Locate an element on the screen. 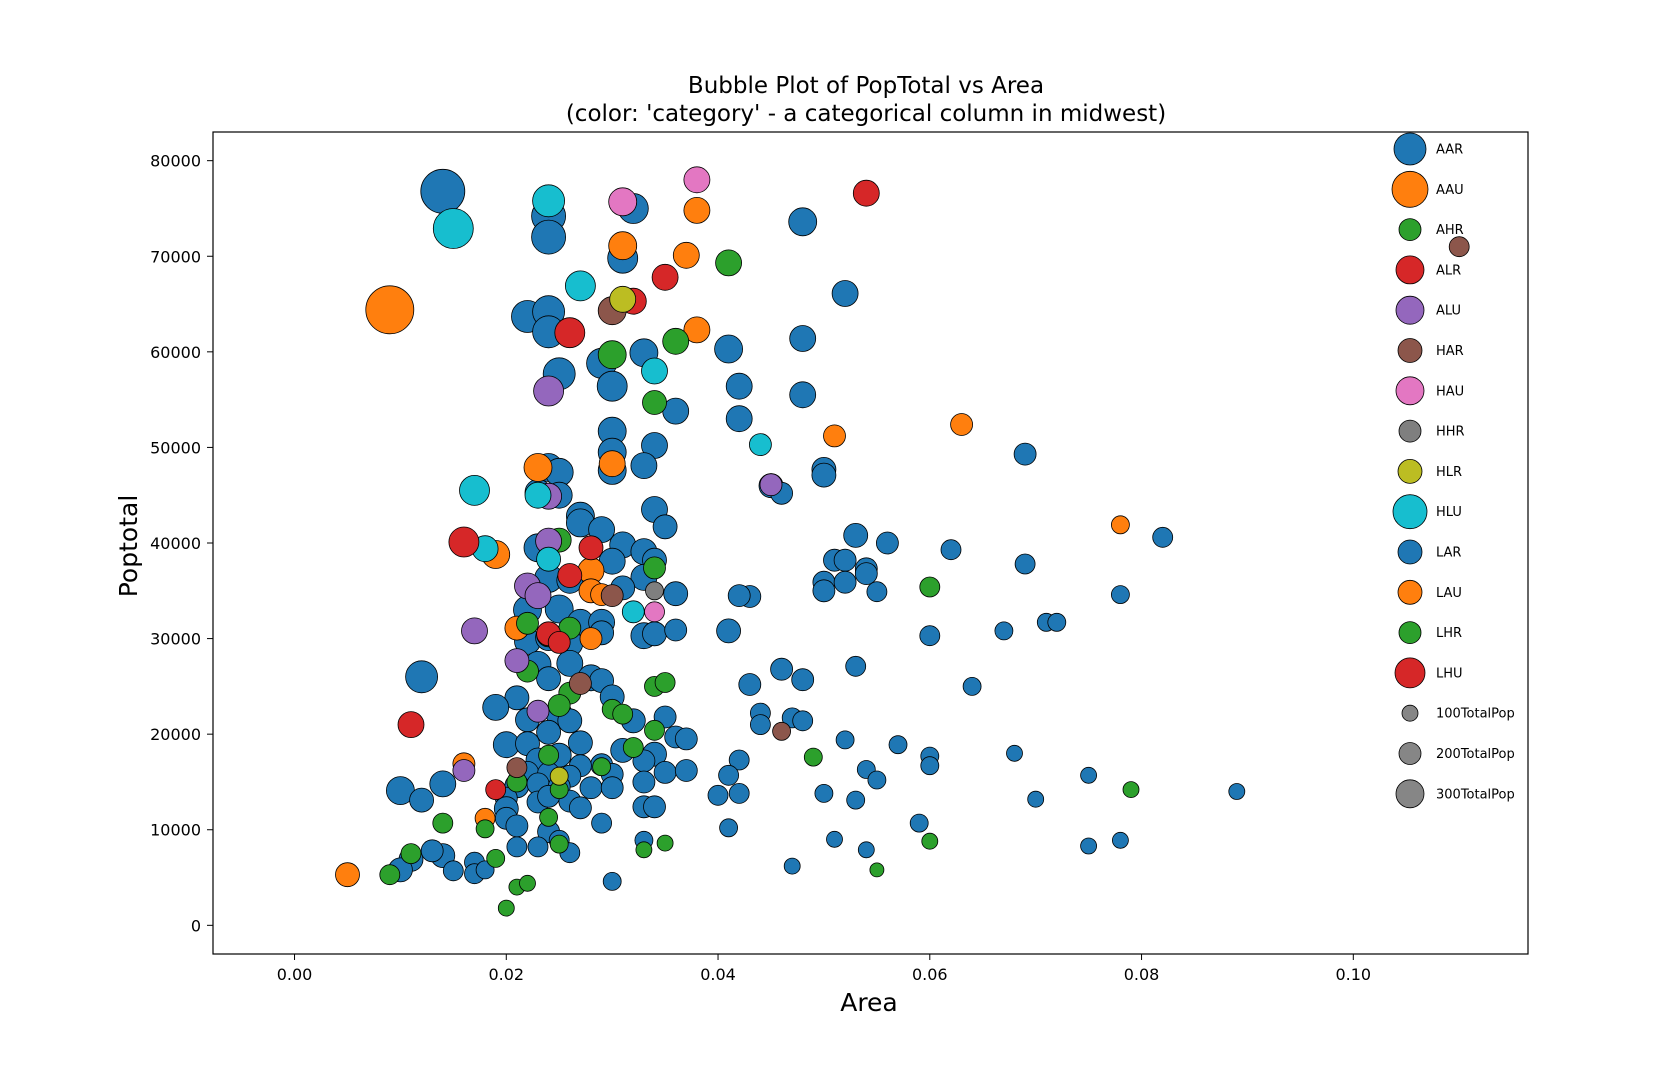  y-tick-label: 50000 is located at coordinates (175, 447).